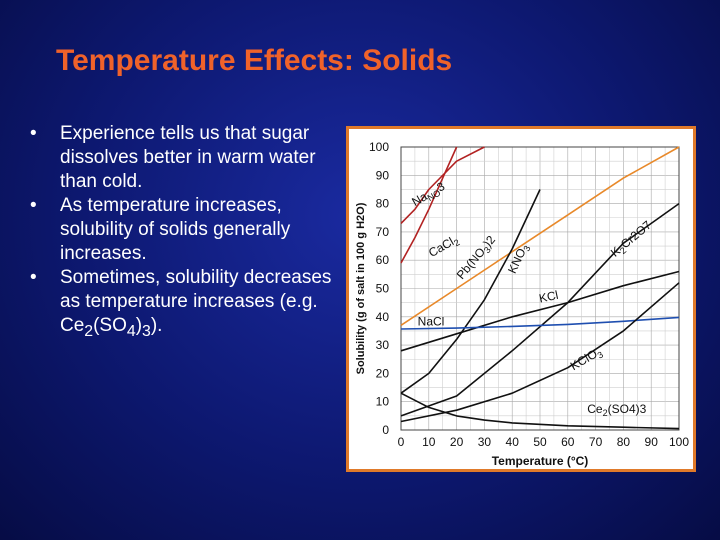  I want to click on series-label: KClO3, so click(586, 359).